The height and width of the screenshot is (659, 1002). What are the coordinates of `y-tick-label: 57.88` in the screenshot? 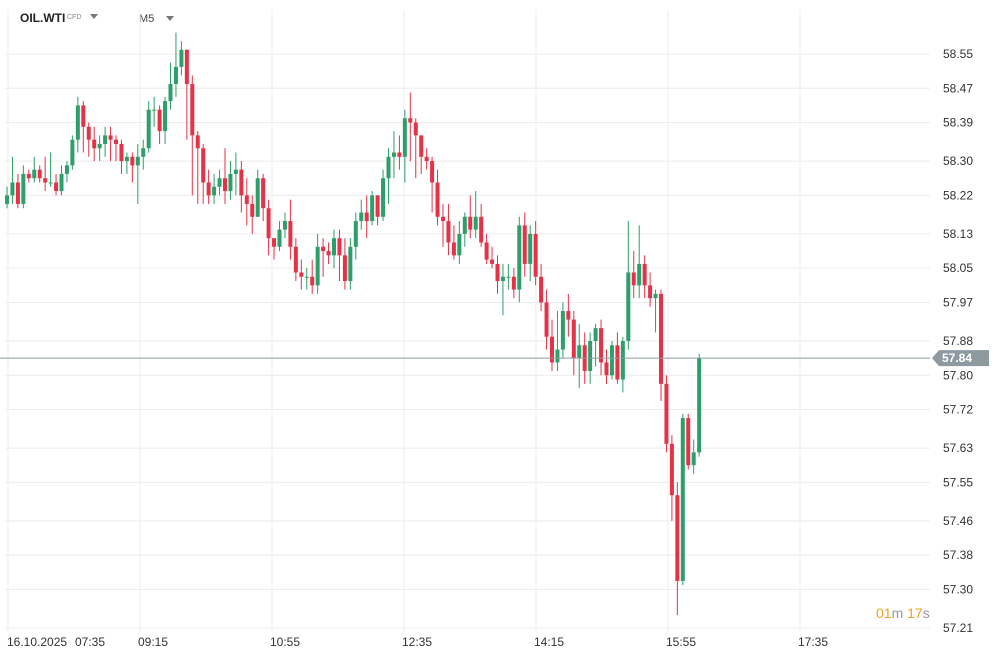 It's located at (958, 341).